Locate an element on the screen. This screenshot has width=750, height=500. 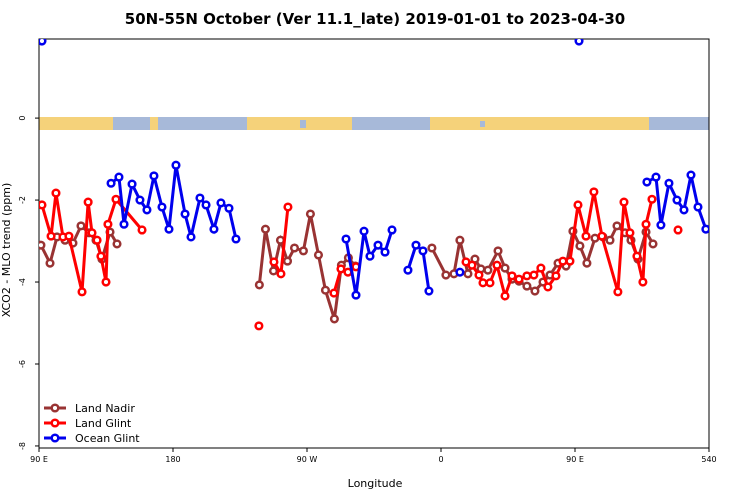
y-tick-label: 0 is located at coordinates (22, 118).